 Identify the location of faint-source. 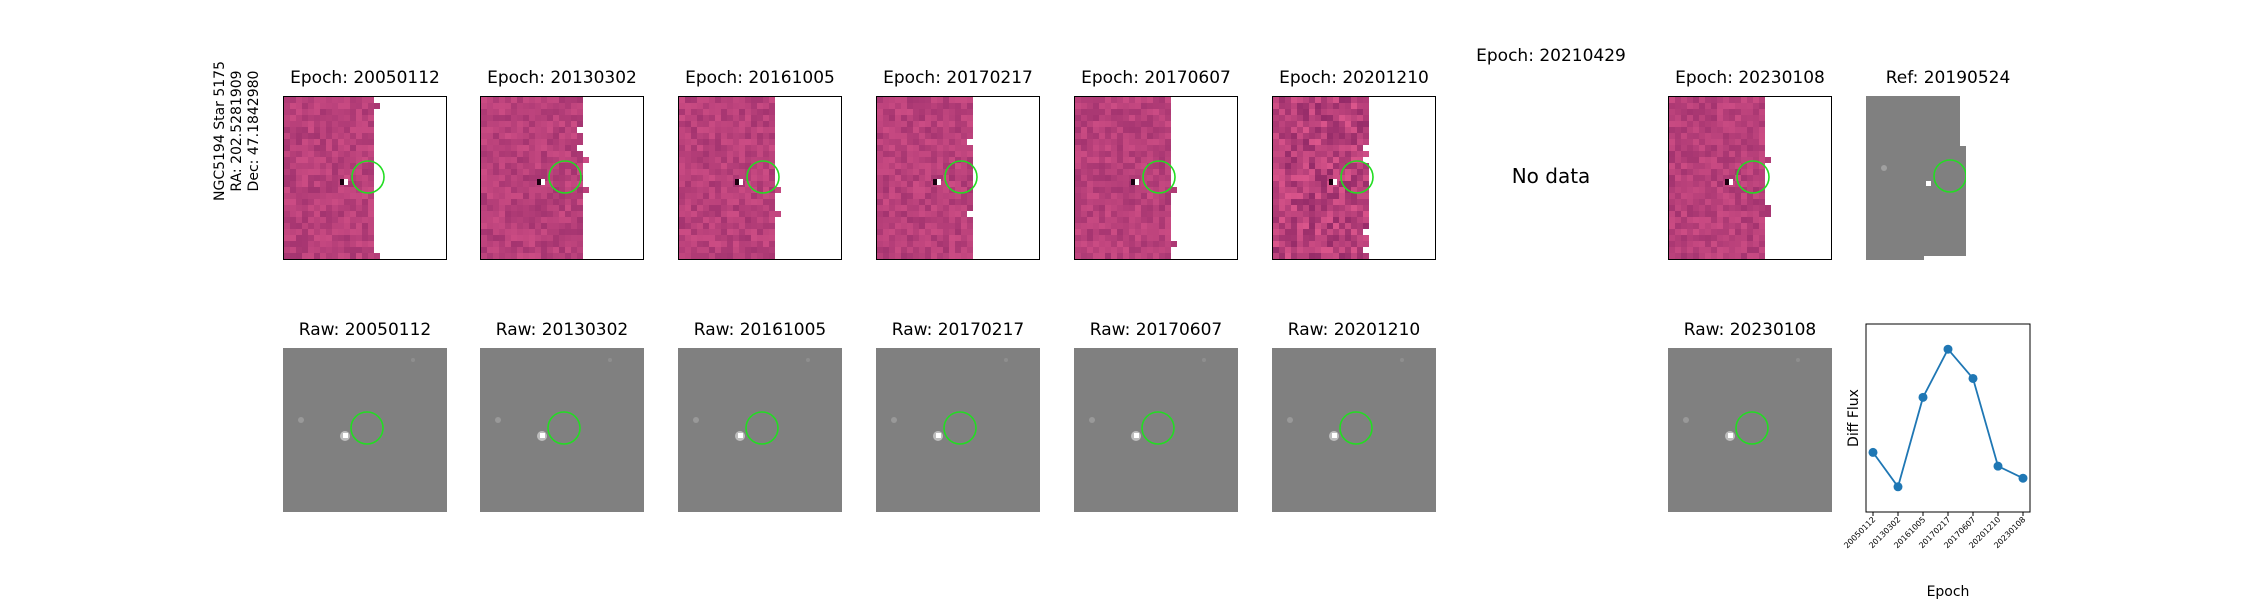
(696, 420).